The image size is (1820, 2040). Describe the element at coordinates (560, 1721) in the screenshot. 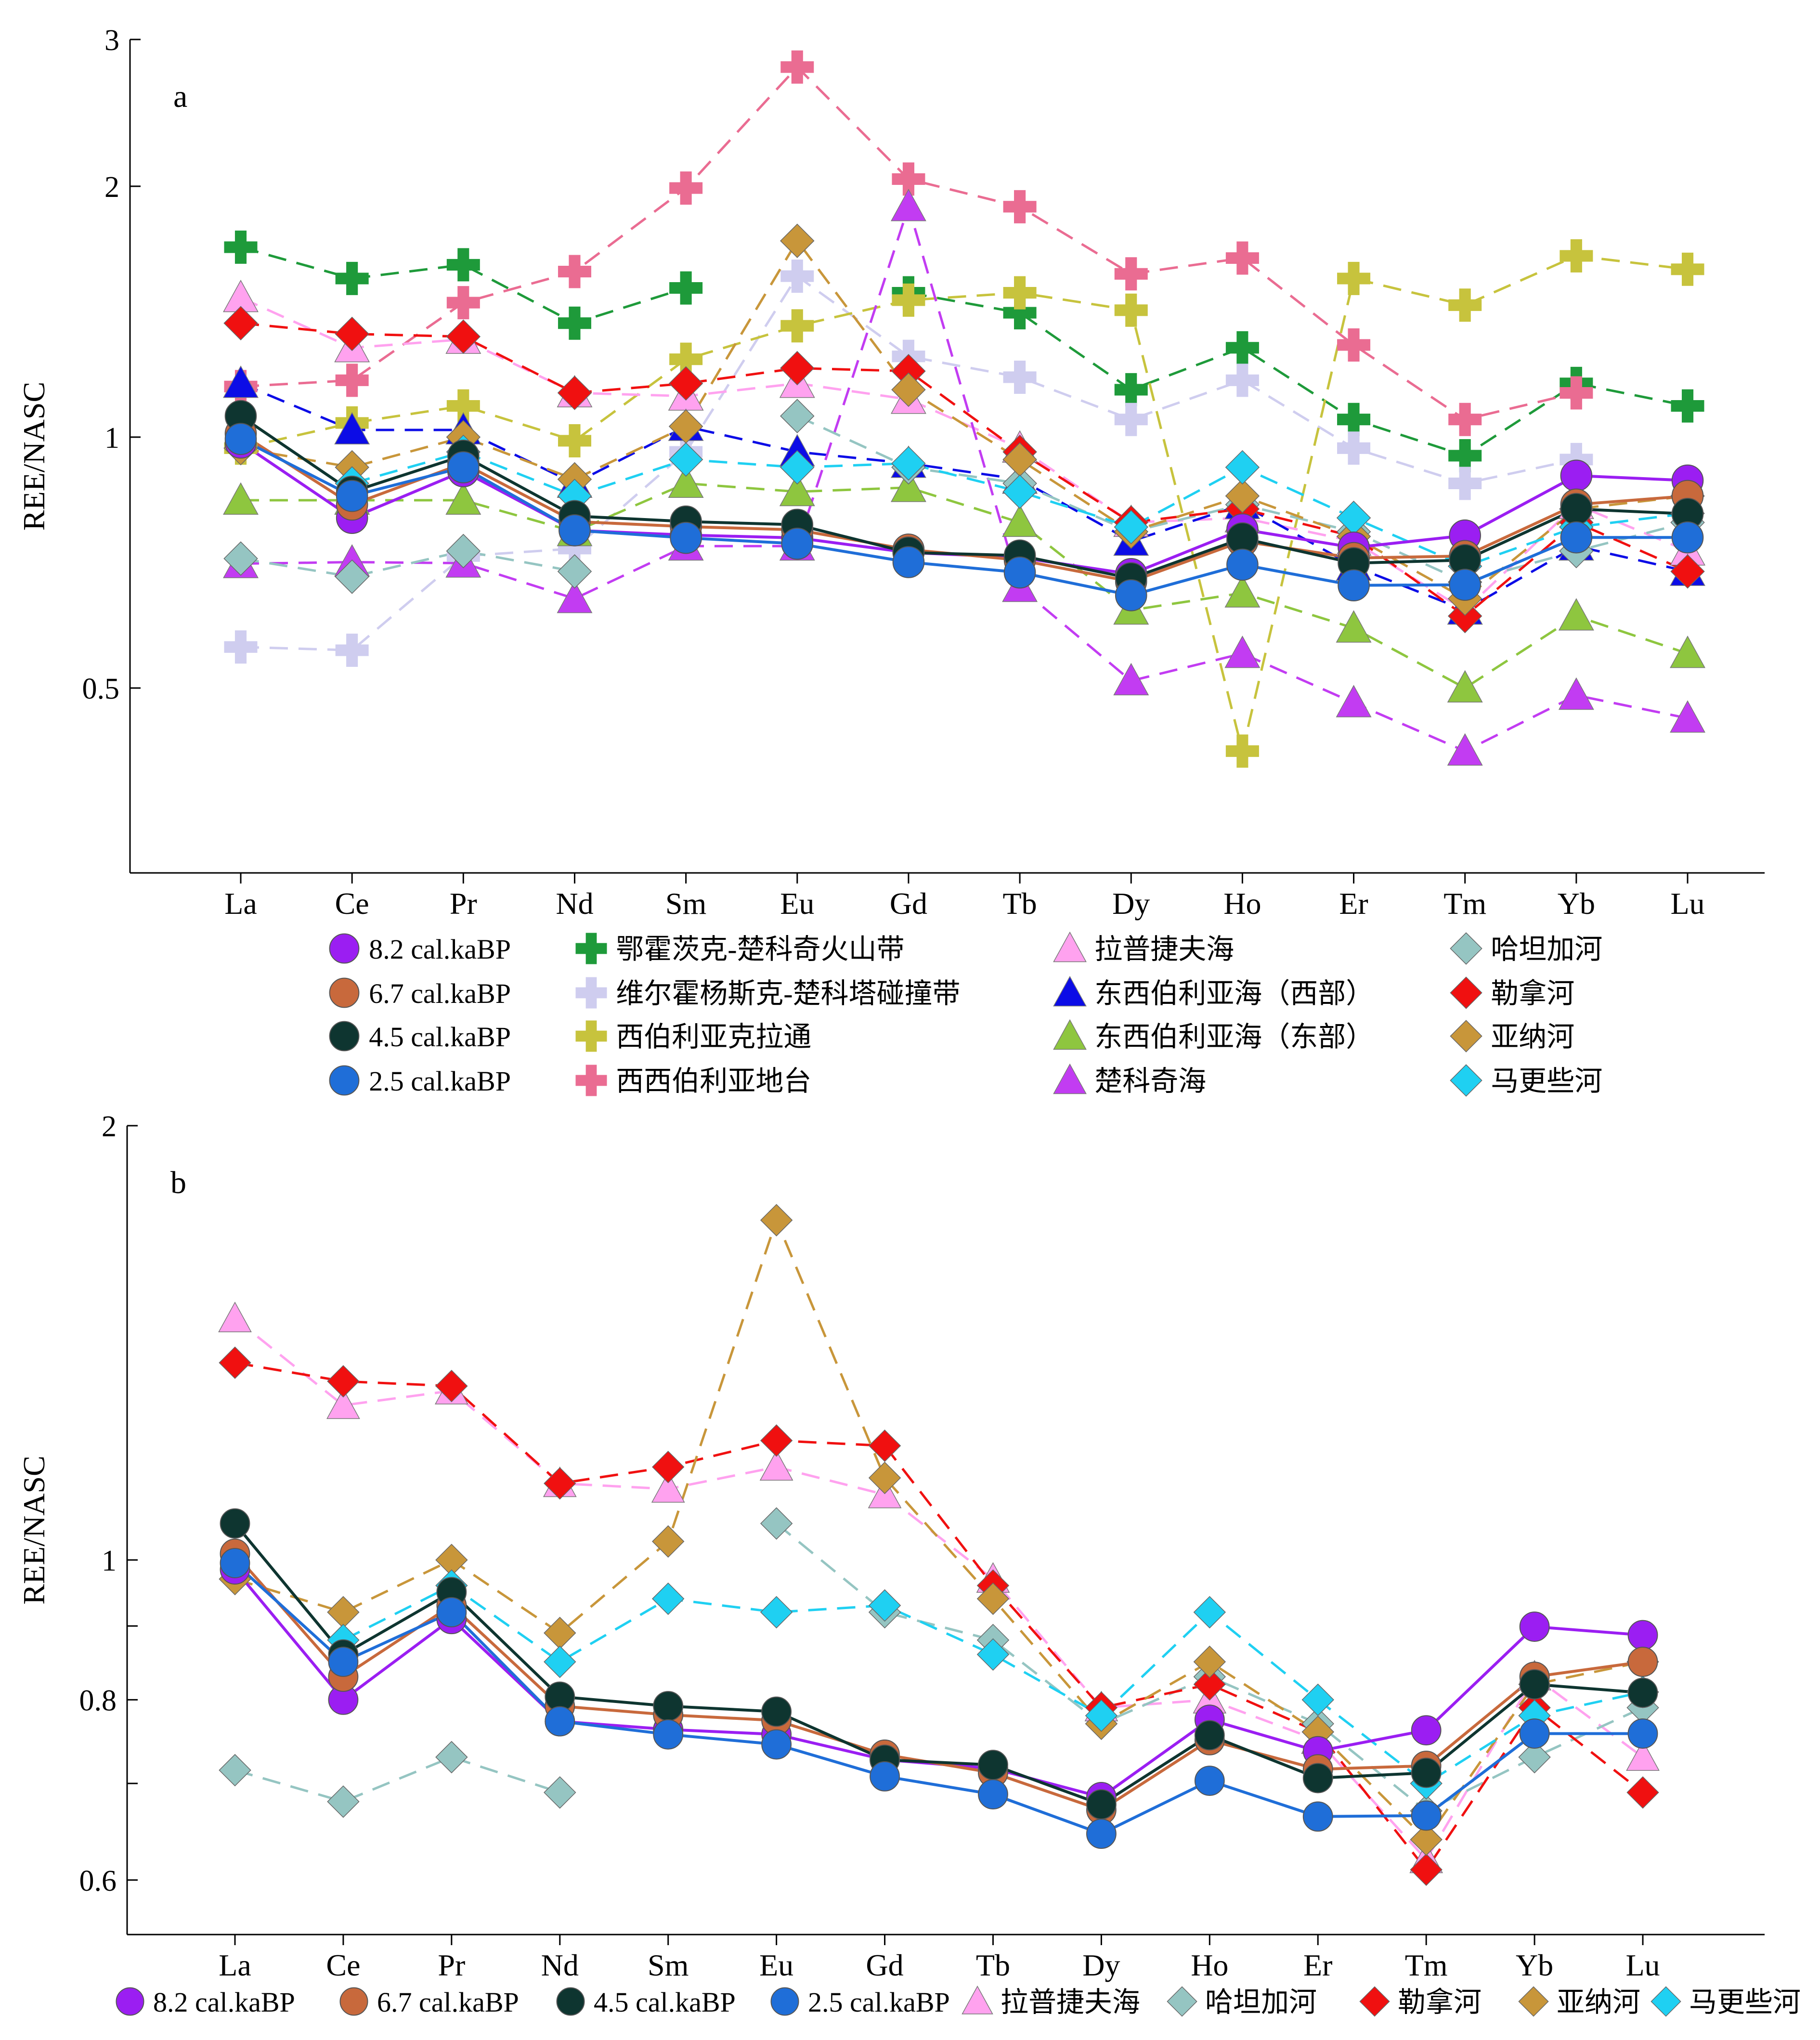

I see `panel-b-point-2-5-cal-kabp-nd` at that location.